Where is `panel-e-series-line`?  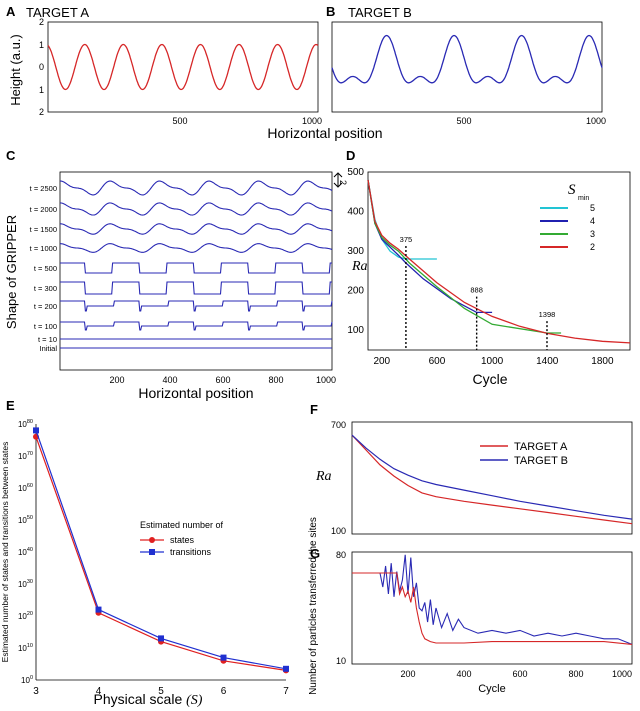
panel-e-series-line is located at coordinates (161, 550).